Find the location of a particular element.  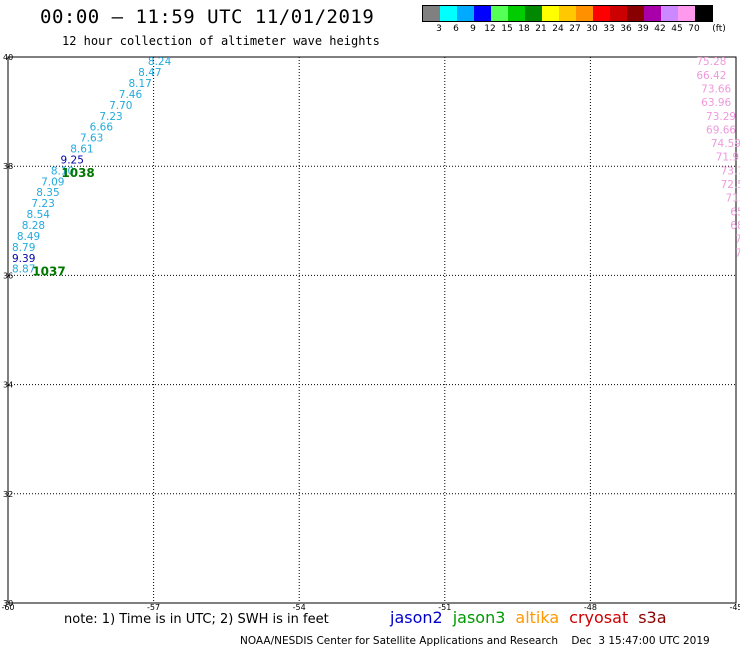

satellite-legend: jason2 jason3 altika cryosat s3a is located at coordinates (533, 617).